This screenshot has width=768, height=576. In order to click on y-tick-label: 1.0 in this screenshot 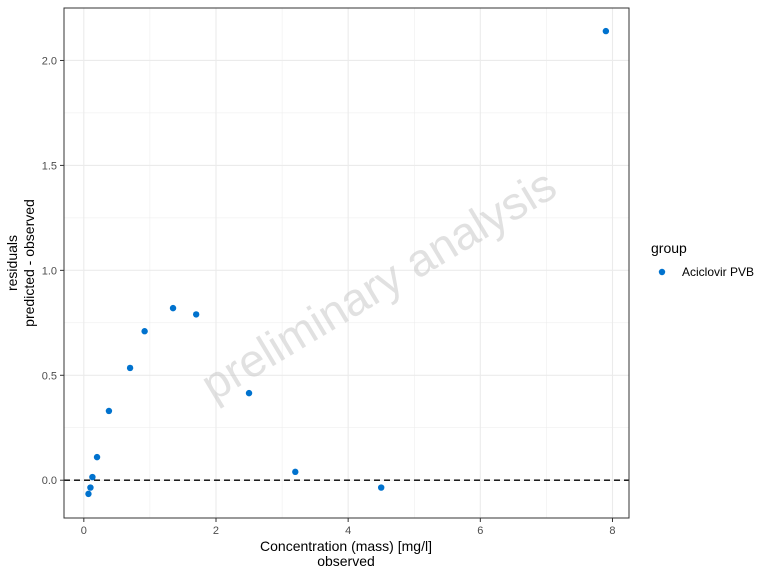, I will do `click(49, 271)`.